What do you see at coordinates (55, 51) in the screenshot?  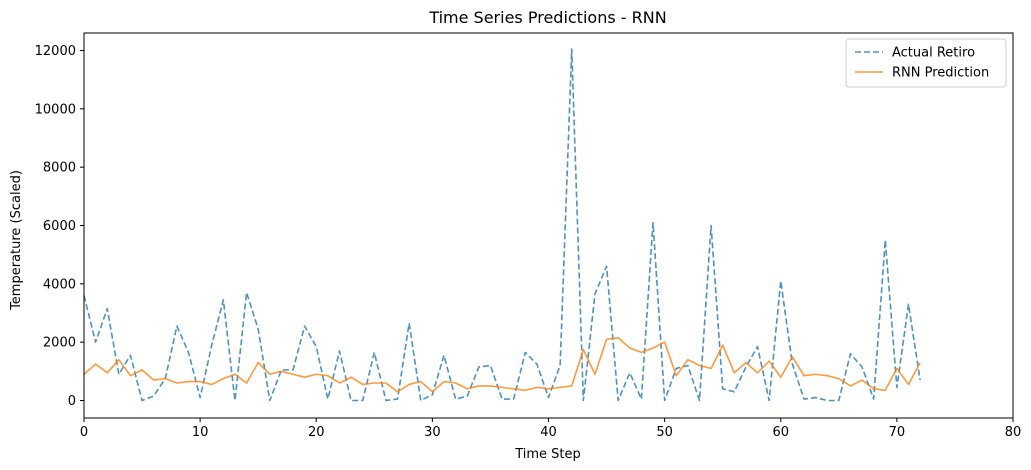 I see `y-tick-label: 12000` at bounding box center [55, 51].